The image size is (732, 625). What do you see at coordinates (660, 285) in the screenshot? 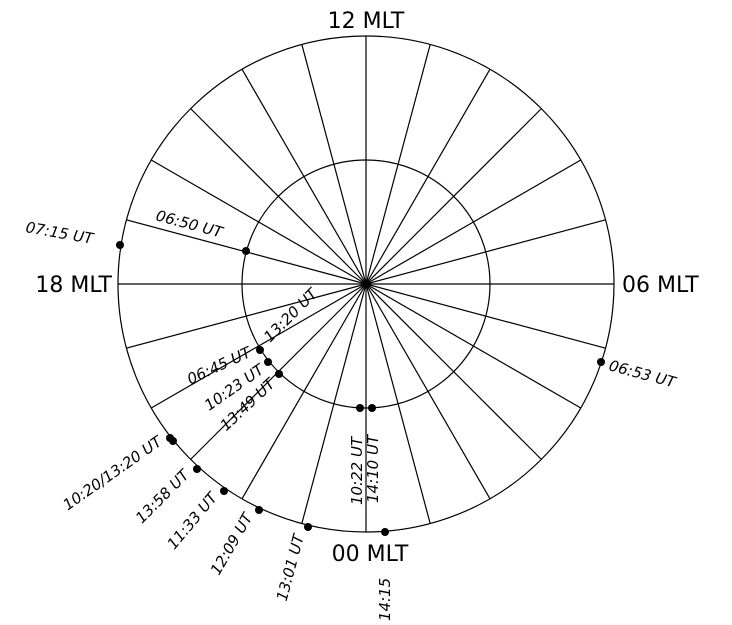
I see `axis-label: 06 MLT` at bounding box center [660, 285].